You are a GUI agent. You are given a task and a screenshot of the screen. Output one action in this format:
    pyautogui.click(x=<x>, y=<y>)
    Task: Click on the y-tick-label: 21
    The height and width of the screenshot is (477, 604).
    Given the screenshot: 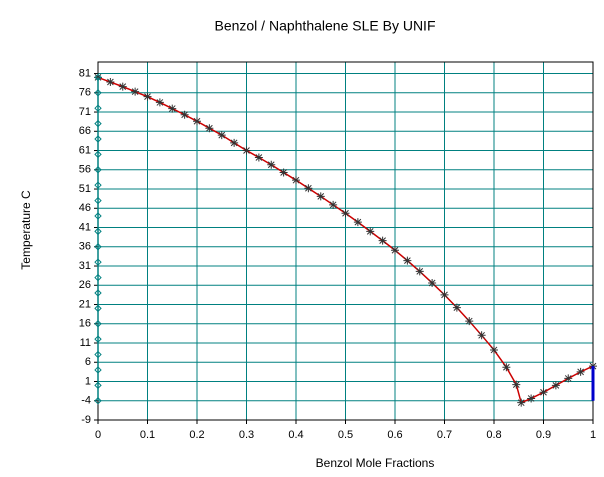 What is the action you would take?
    pyautogui.click(x=85, y=304)
    